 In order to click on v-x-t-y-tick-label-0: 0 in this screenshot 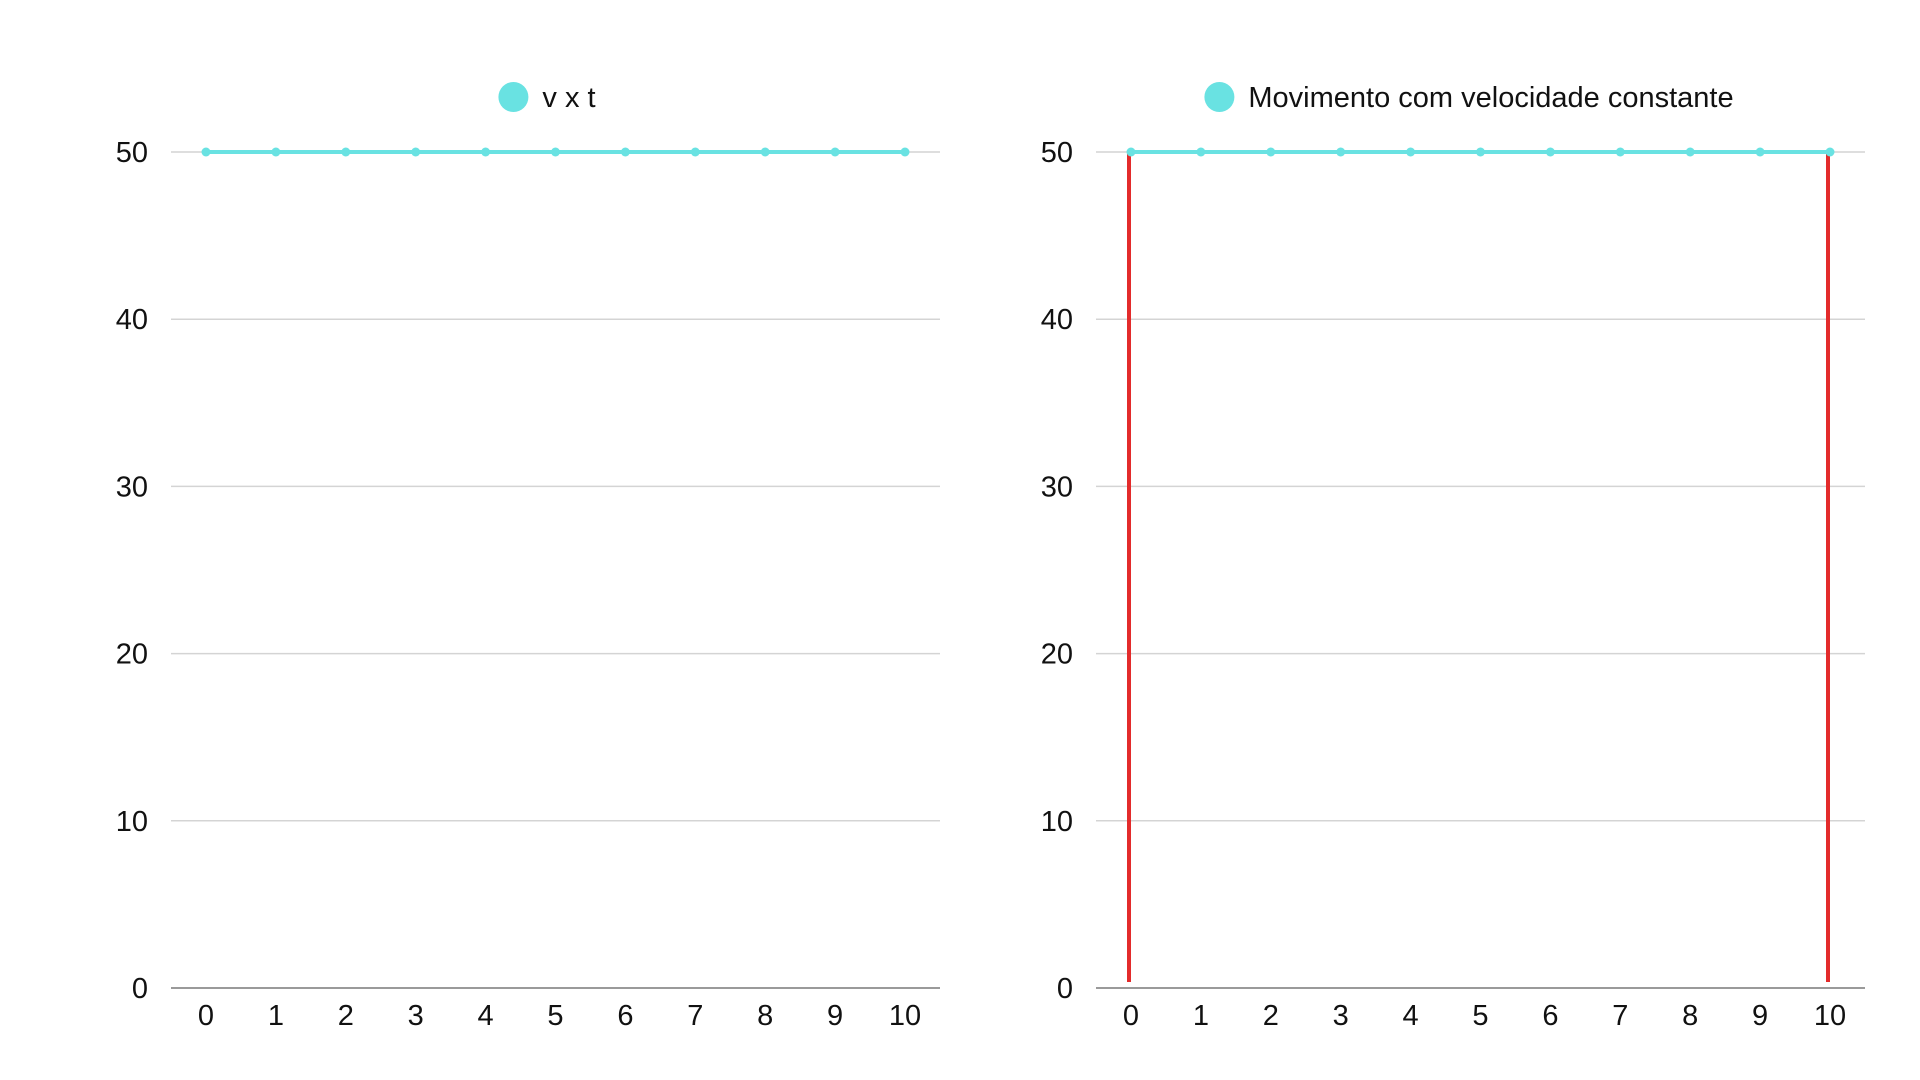, I will do `click(140, 989)`.